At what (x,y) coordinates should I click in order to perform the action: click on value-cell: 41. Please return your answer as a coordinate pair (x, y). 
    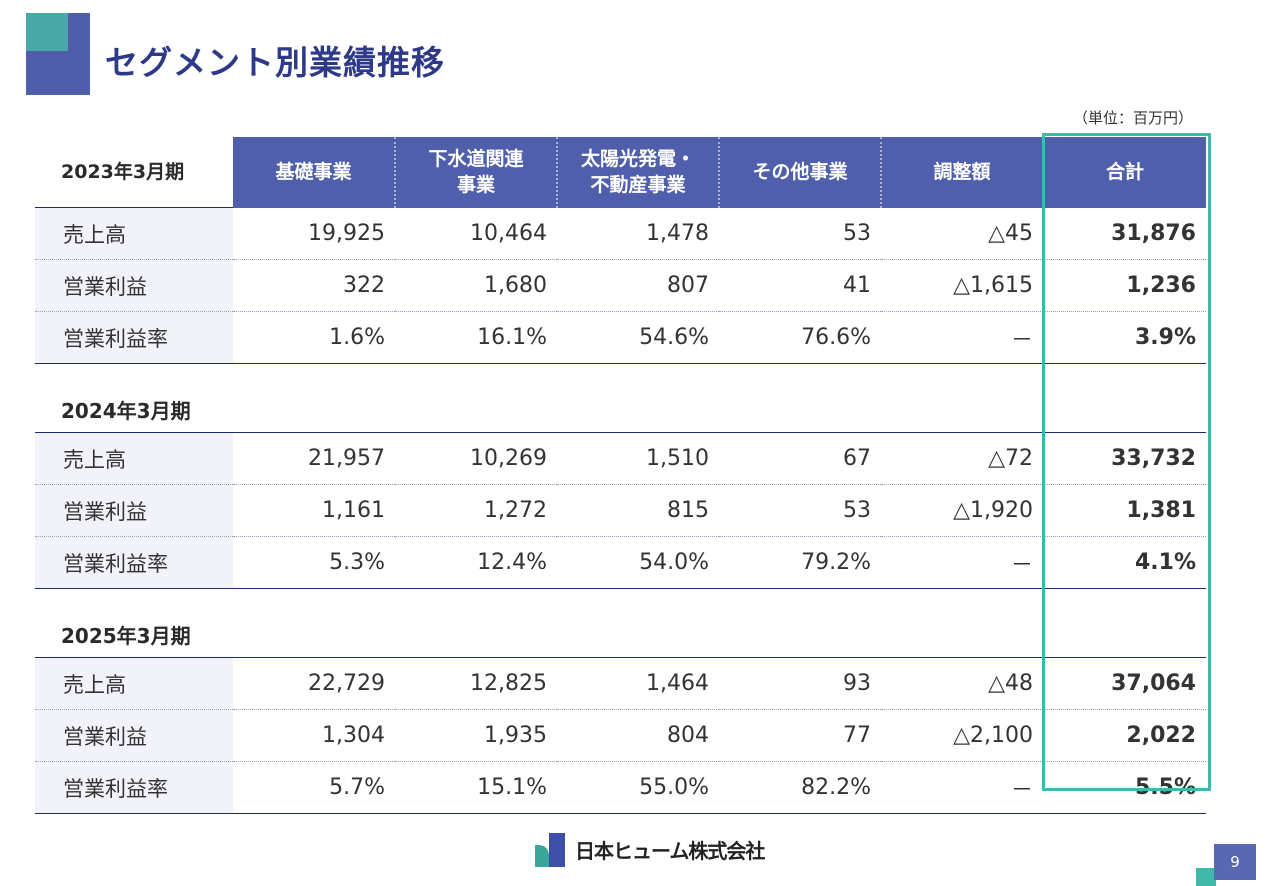
    Looking at the image, I should click on (800, 285).